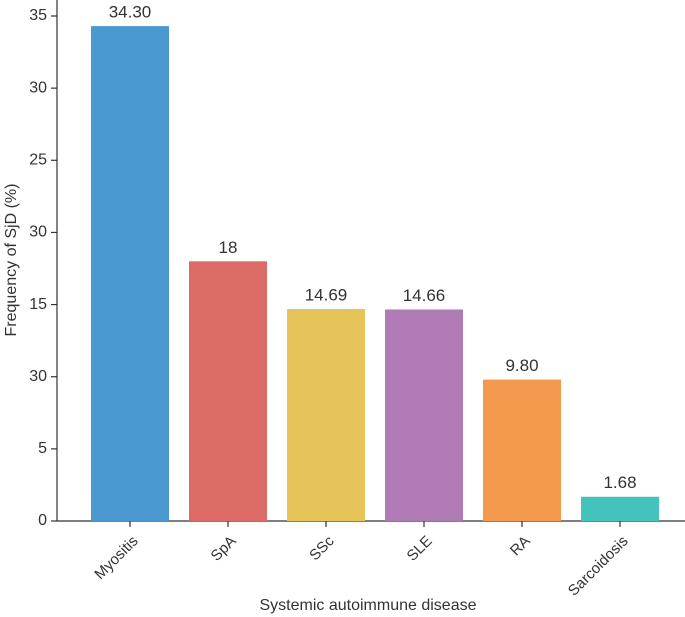 The width and height of the screenshot is (685, 617). Describe the element at coordinates (322, 548) in the screenshot. I see `x-tick-label: SSc` at that location.